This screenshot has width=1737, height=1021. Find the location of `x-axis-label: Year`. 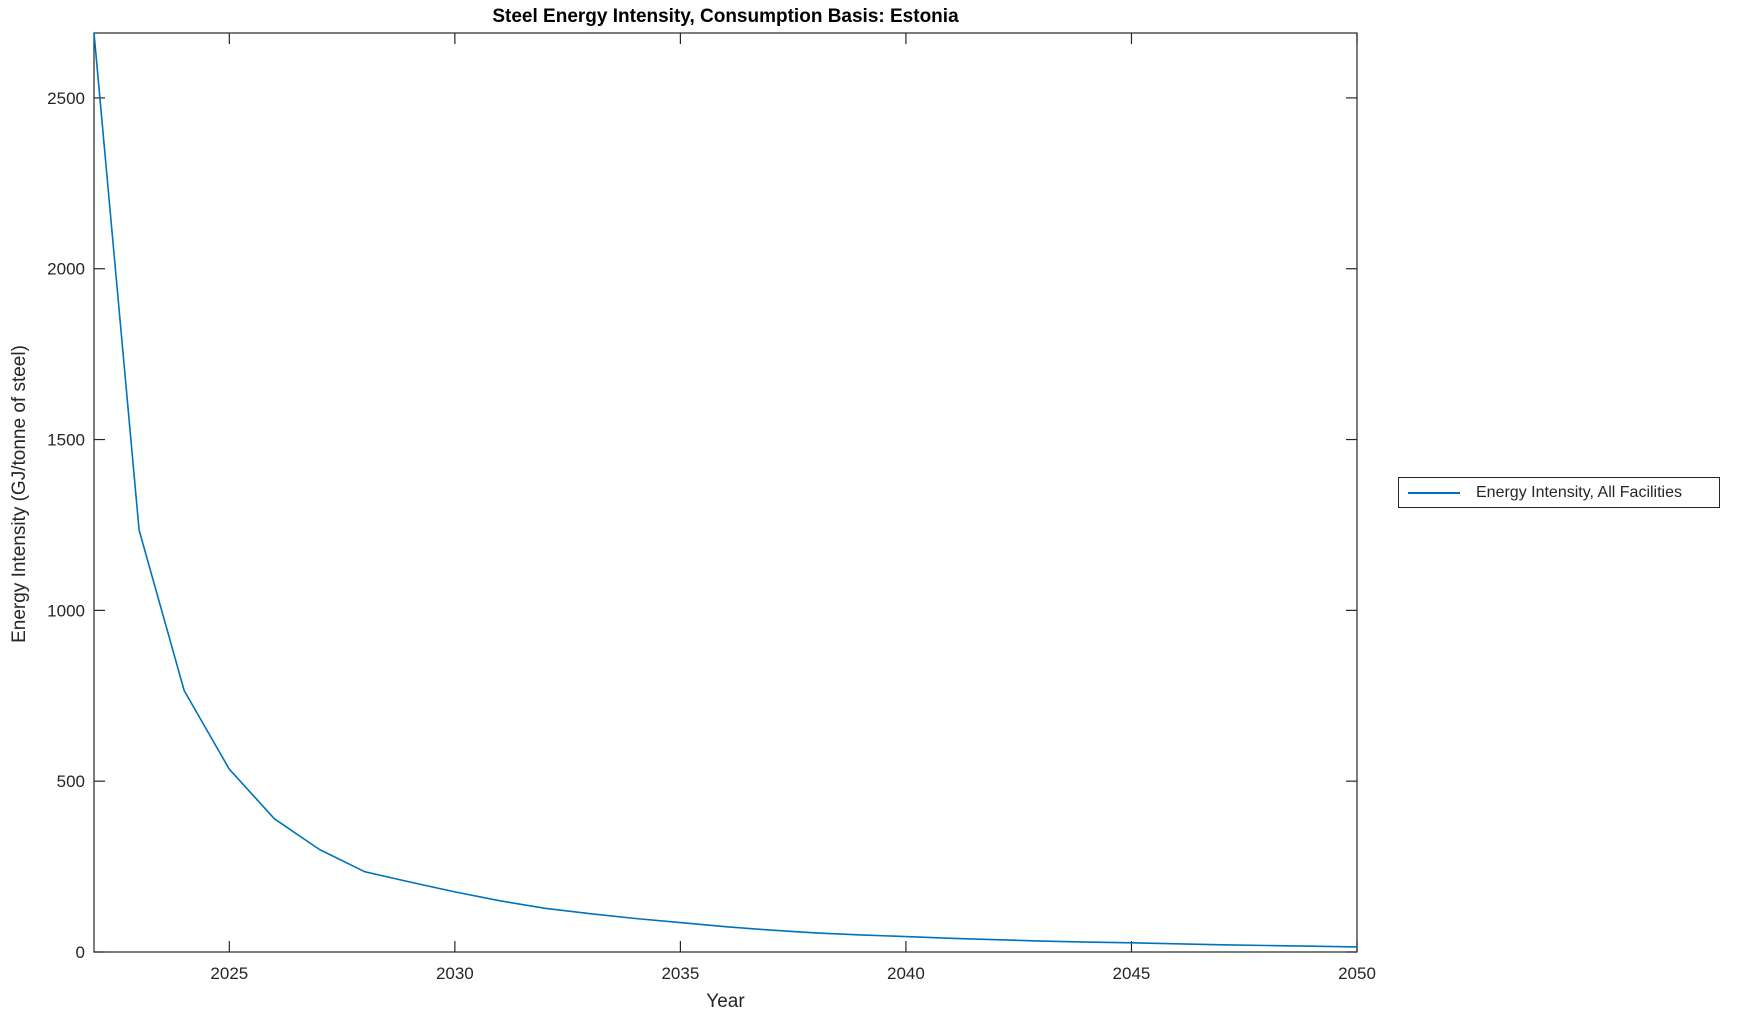

x-axis-label: Year is located at coordinates (725, 1001).